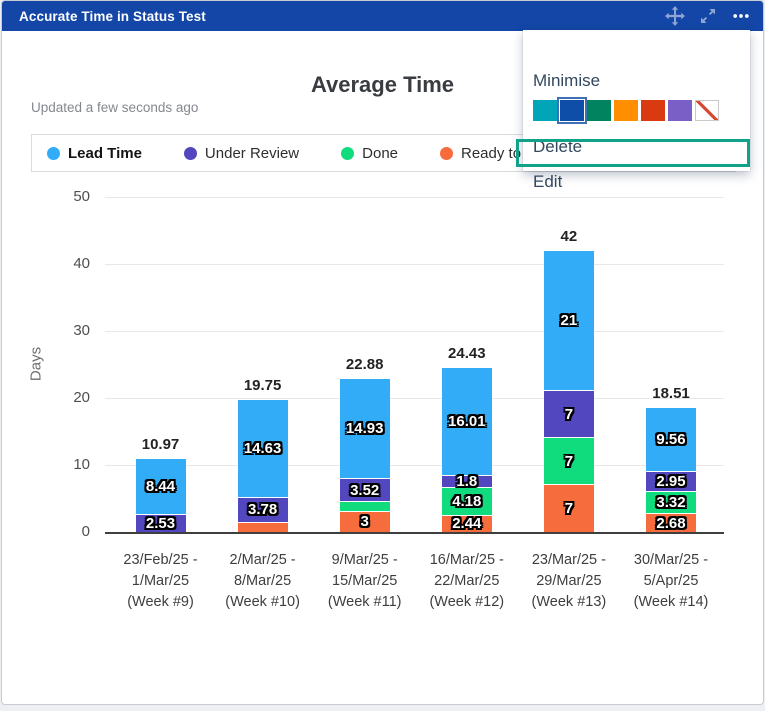  What do you see at coordinates (364, 581) in the screenshot?
I see `x-tick-label: 9/Mar/25 -15/Mar/25 (Week #11)` at bounding box center [364, 581].